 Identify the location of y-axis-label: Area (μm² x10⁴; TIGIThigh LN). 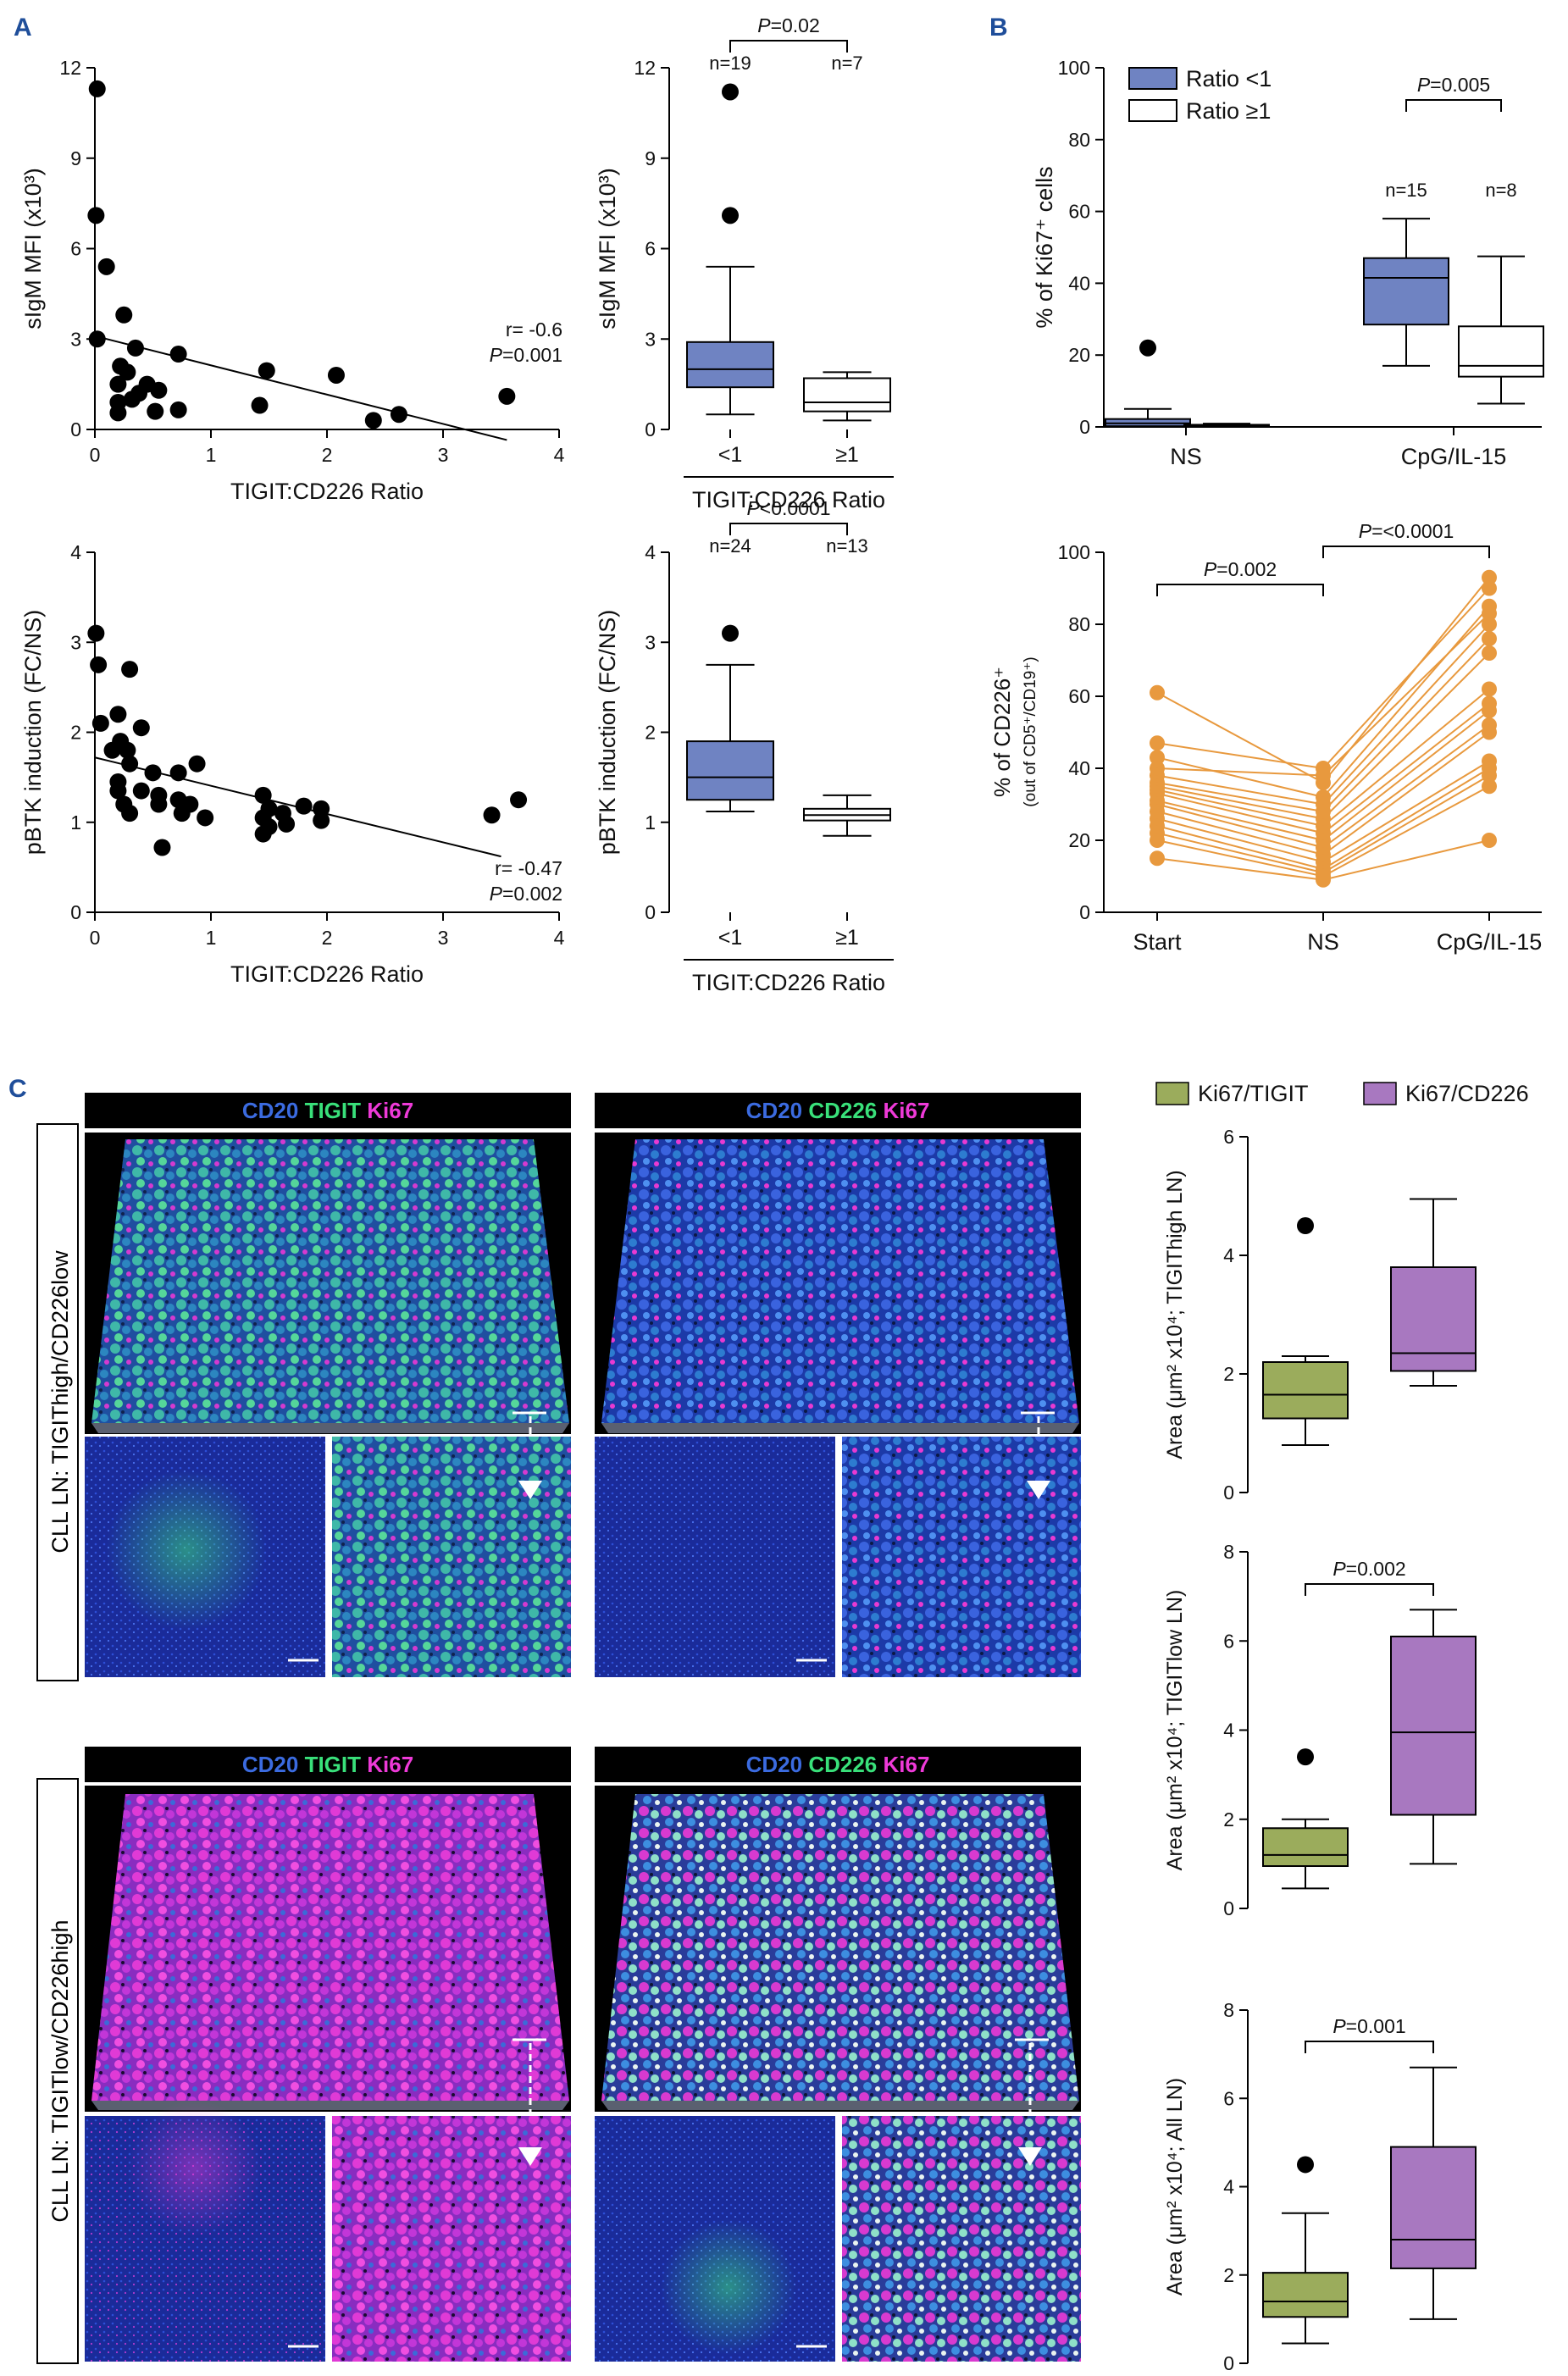
(1175, 1314).